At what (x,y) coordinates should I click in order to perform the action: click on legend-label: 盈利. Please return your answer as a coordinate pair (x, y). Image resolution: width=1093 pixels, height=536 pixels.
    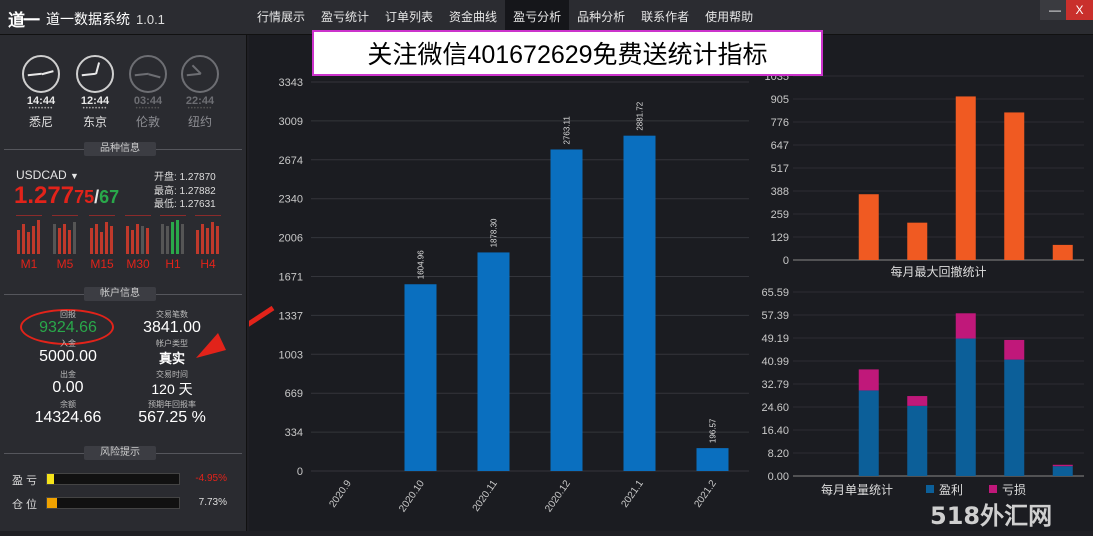
    Looking at the image, I should click on (951, 490).